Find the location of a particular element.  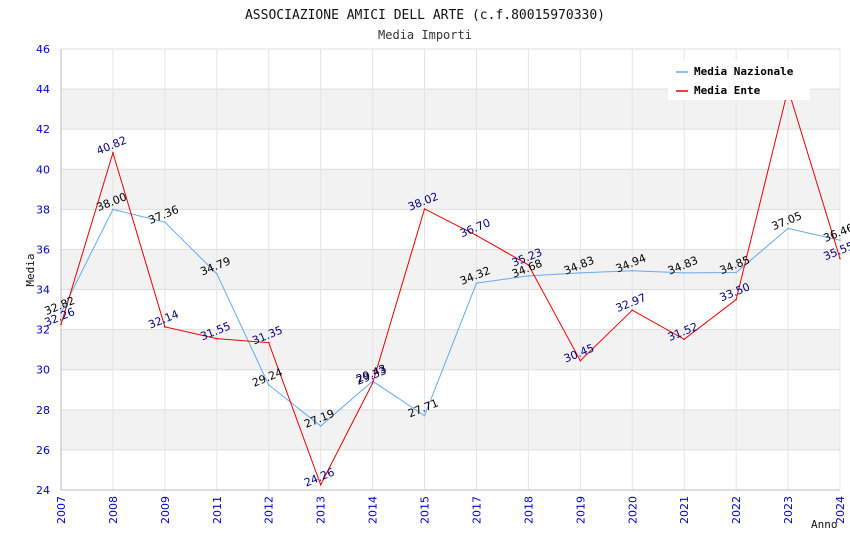

x-tick-label: 2007 is located at coordinates (61, 510).